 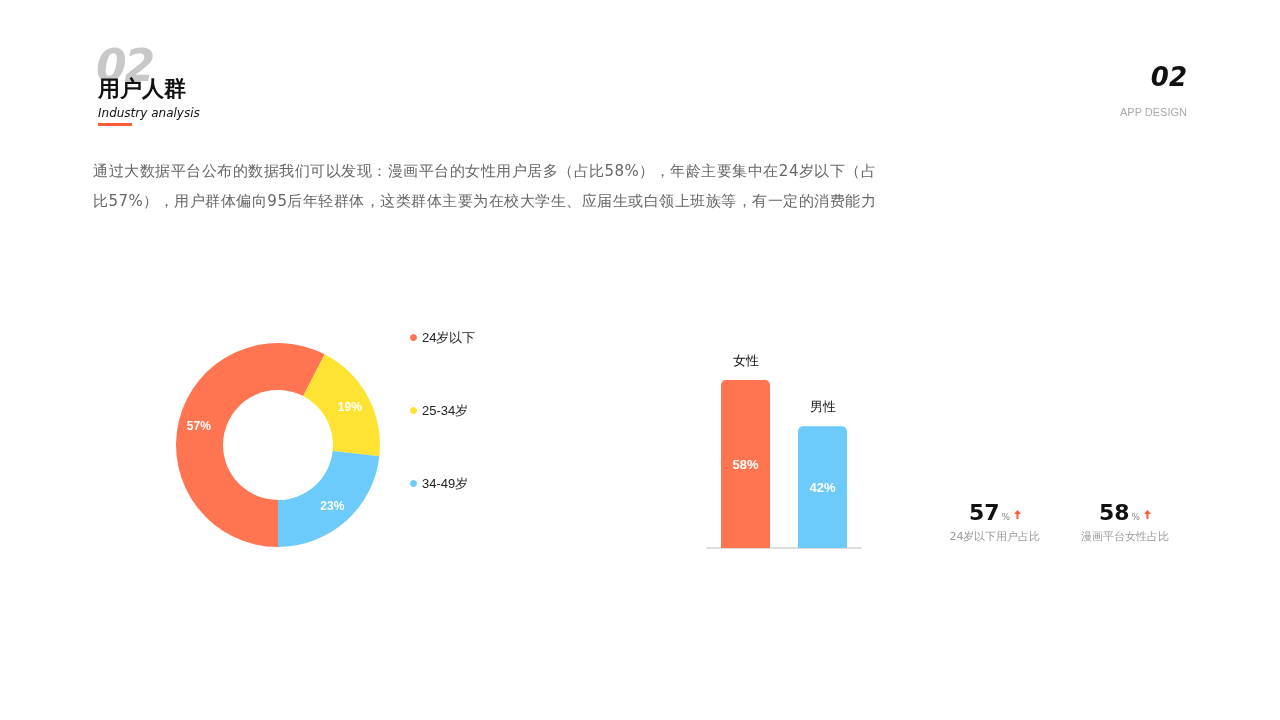 I want to click on data-label: 58%, so click(x=745, y=464).